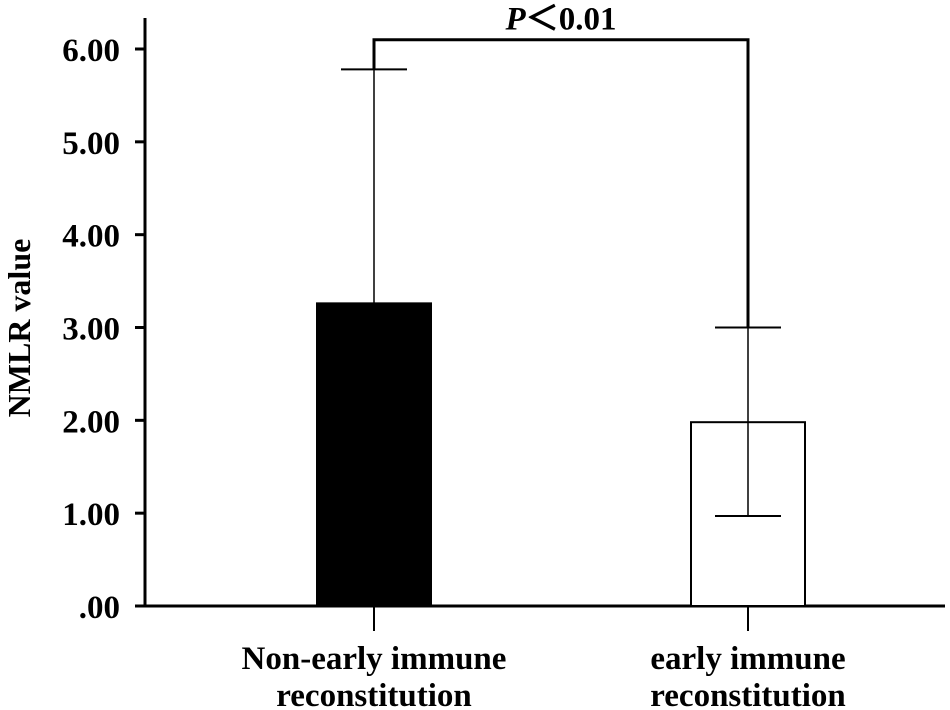 Image resolution: width=950 pixels, height=710 pixels. I want to click on x-category-label: Non-early immune, so click(374, 659).